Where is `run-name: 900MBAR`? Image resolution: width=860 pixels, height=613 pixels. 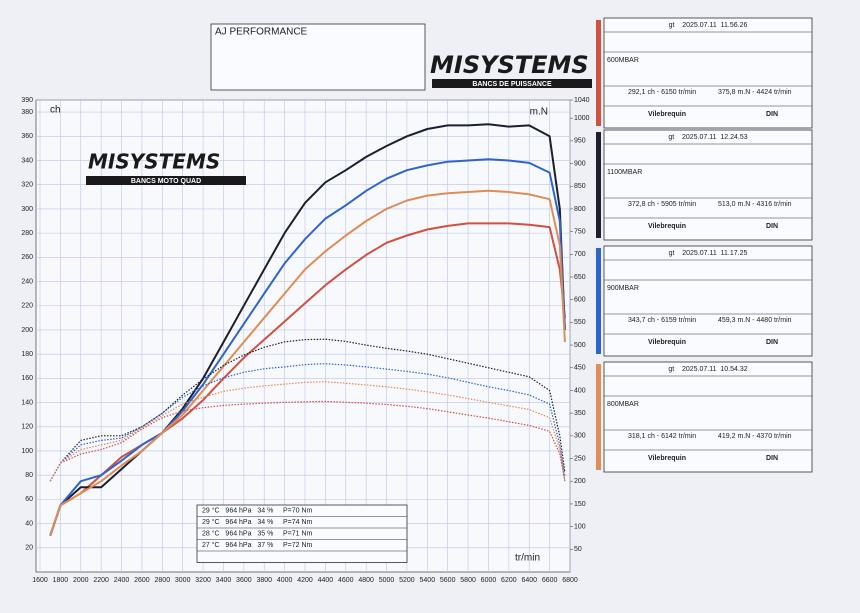
run-name: 900MBAR is located at coordinates (623, 288).